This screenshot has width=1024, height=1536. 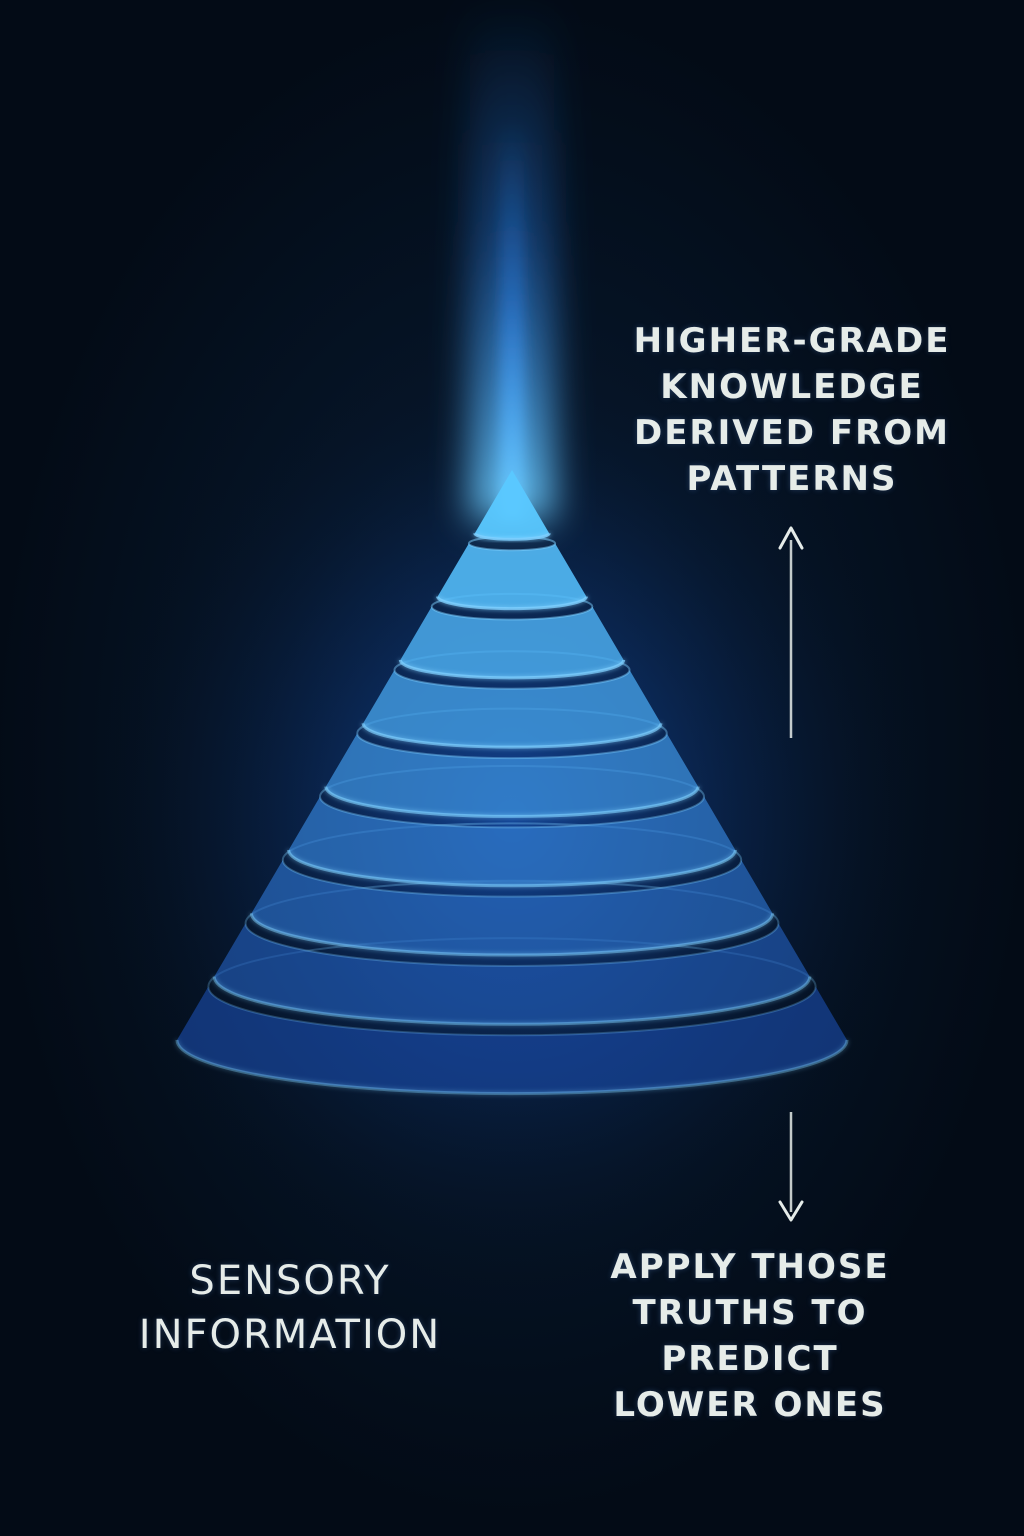 What do you see at coordinates (750, 1336) in the screenshot?
I see `predict-lower-ones-label: APPLY THOSE TRUTHS TO PREDICT LOWER ONES` at bounding box center [750, 1336].